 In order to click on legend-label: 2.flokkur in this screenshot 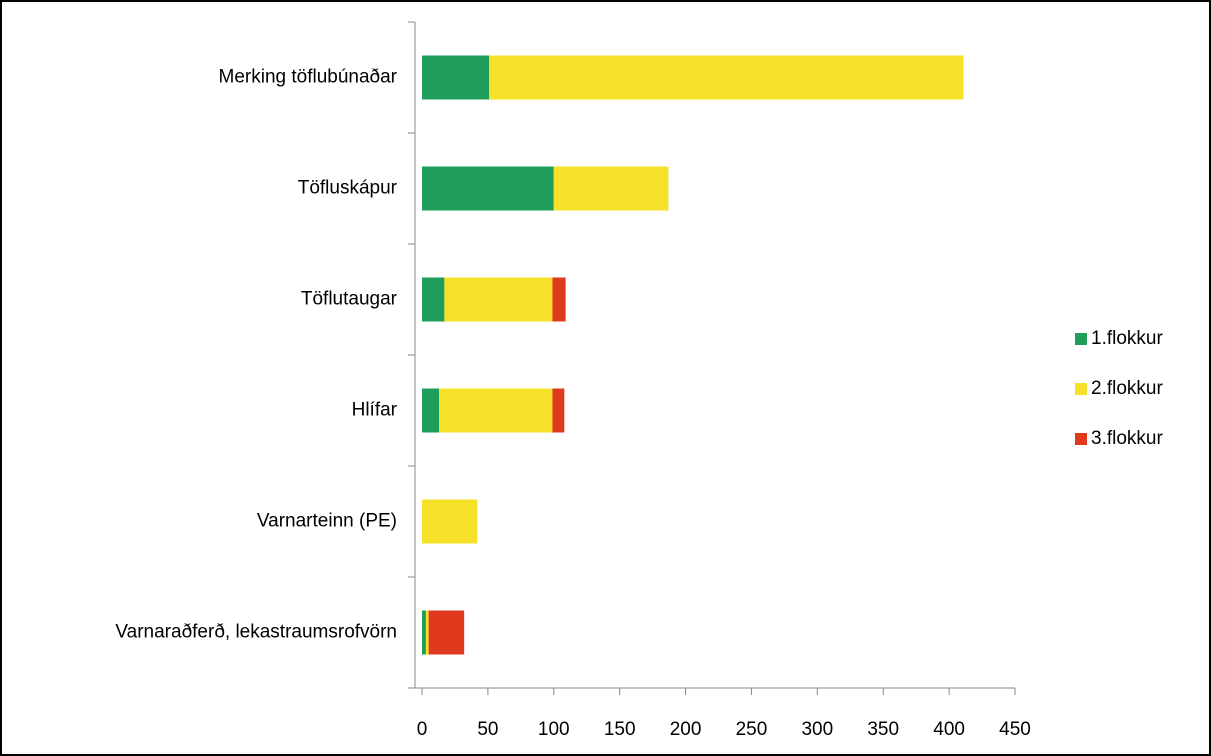, I will do `click(1127, 388)`.